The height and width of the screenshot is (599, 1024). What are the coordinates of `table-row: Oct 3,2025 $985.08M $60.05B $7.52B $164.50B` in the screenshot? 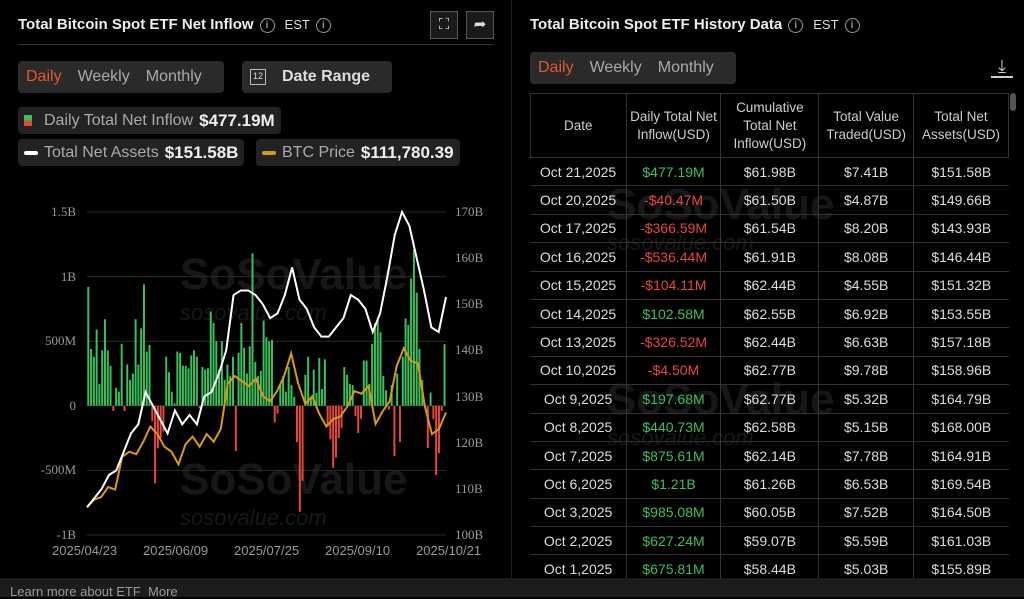 It's located at (769, 512).